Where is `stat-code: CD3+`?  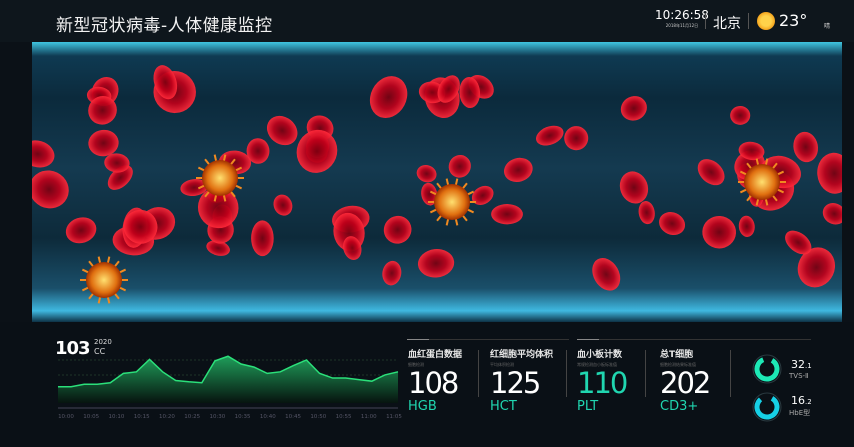
stat-code: CD3+ is located at coordinates (679, 406).